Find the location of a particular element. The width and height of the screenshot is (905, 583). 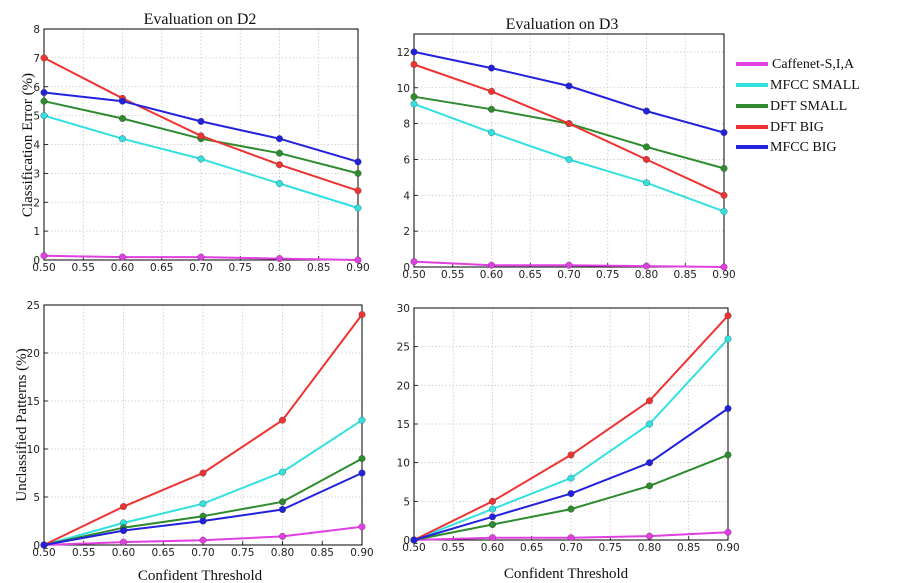

series-dft-big is located at coordinates (569, 130).